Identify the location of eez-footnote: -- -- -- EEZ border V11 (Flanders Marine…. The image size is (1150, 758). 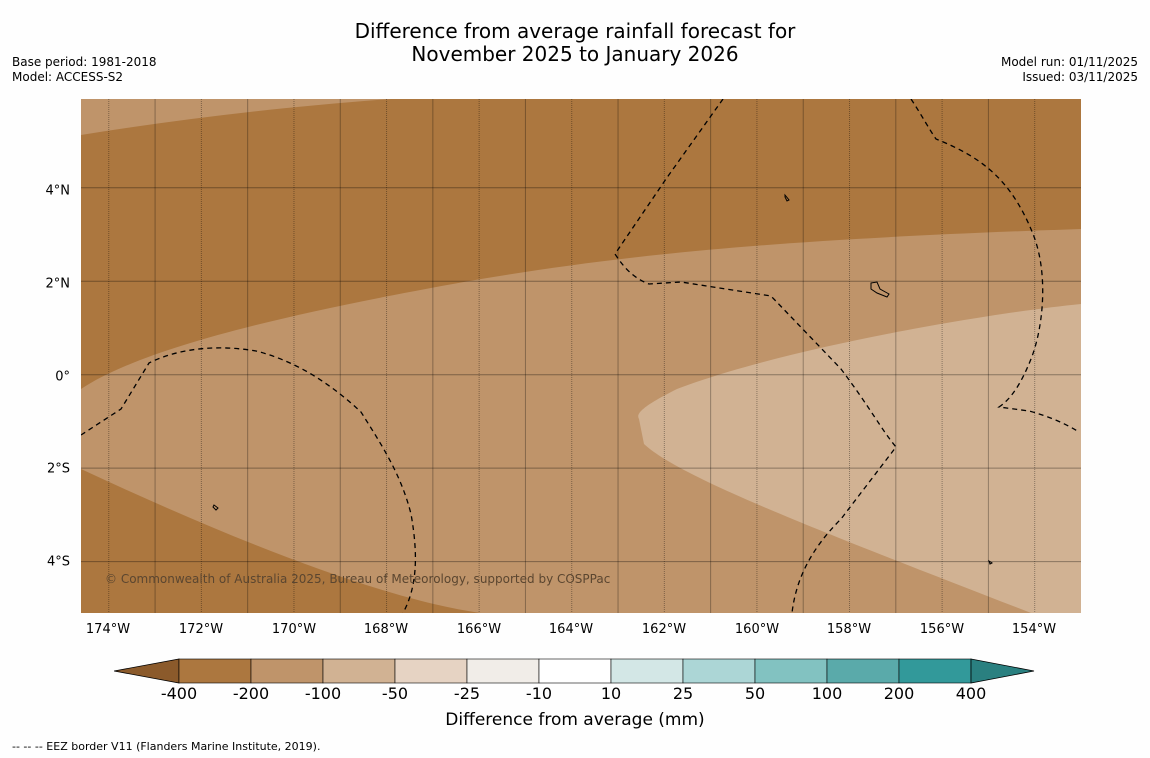
(166, 746).